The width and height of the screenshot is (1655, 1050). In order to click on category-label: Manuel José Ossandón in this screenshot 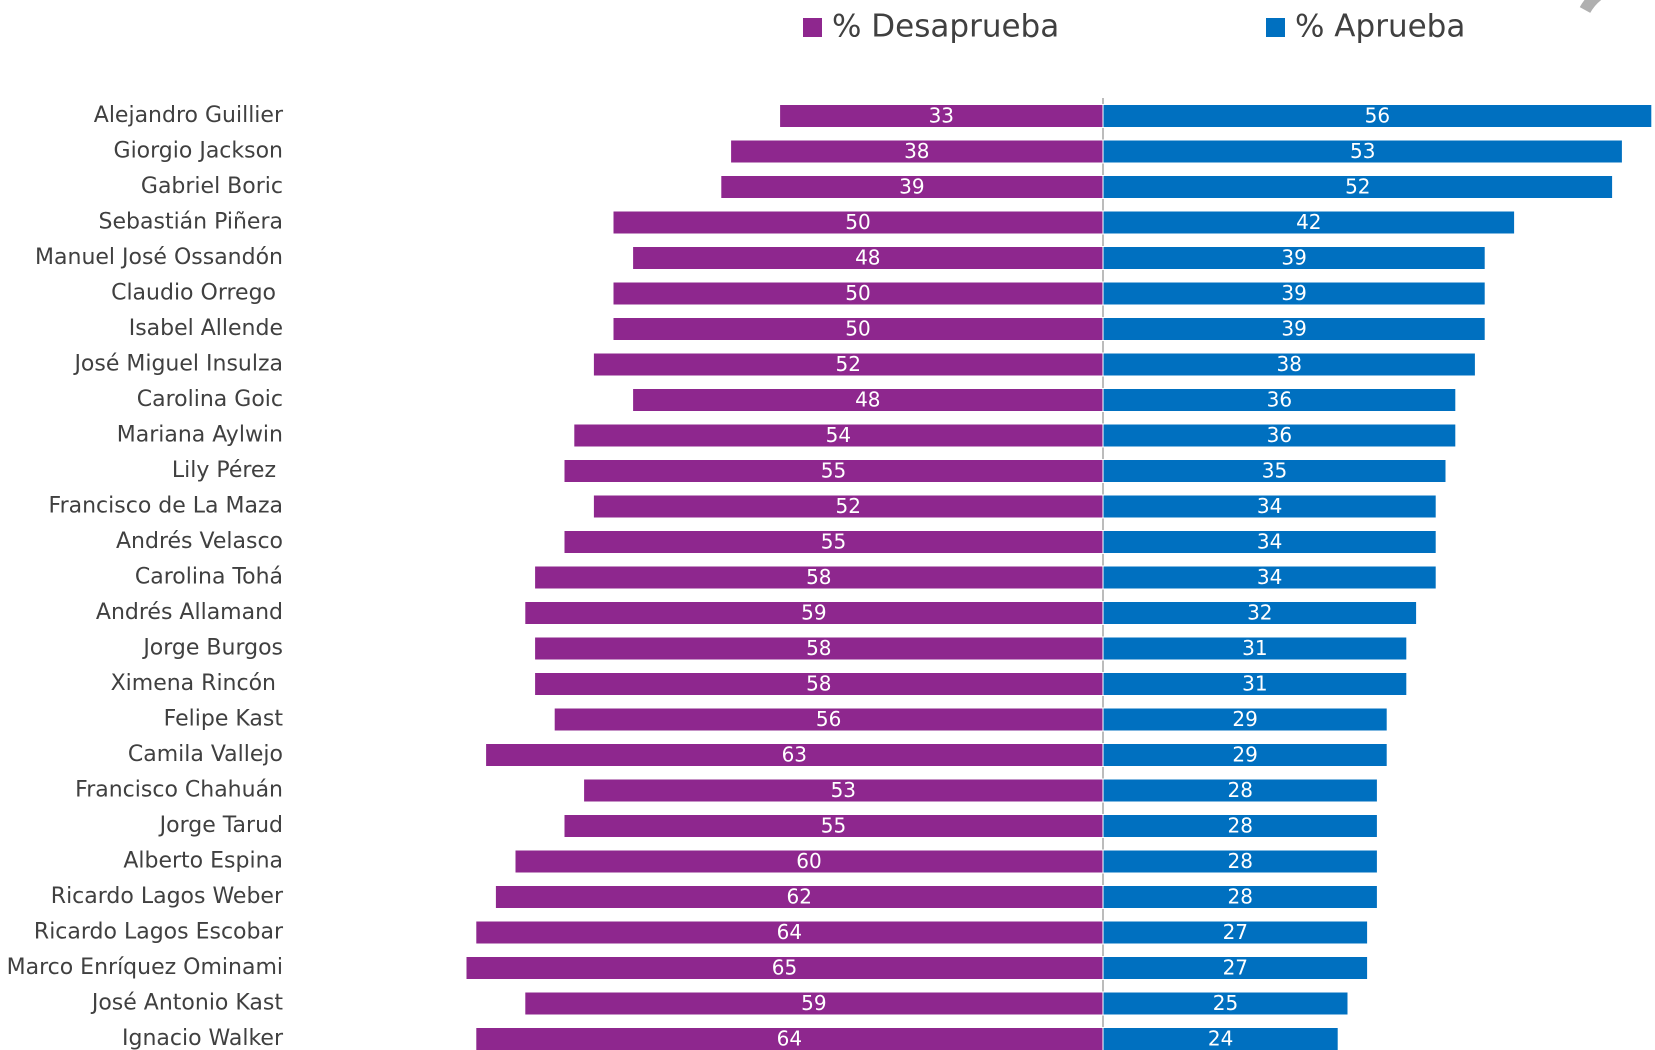, I will do `click(159, 257)`.